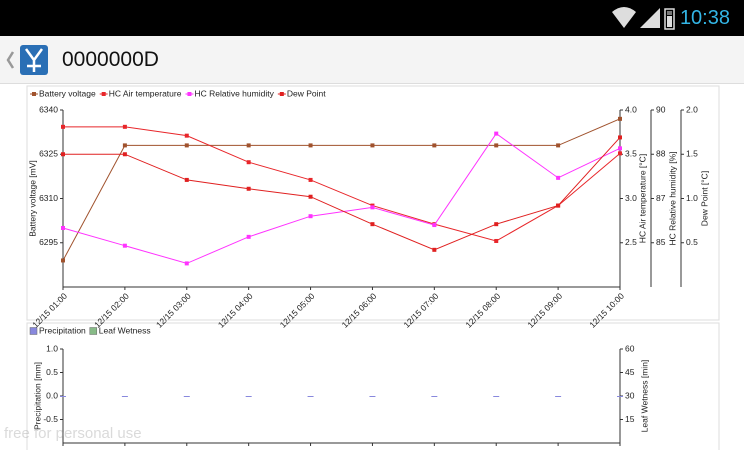 The height and width of the screenshot is (450, 744). What do you see at coordinates (661, 109) in the screenshot?
I see `y-tick-label: 90` at bounding box center [661, 109].